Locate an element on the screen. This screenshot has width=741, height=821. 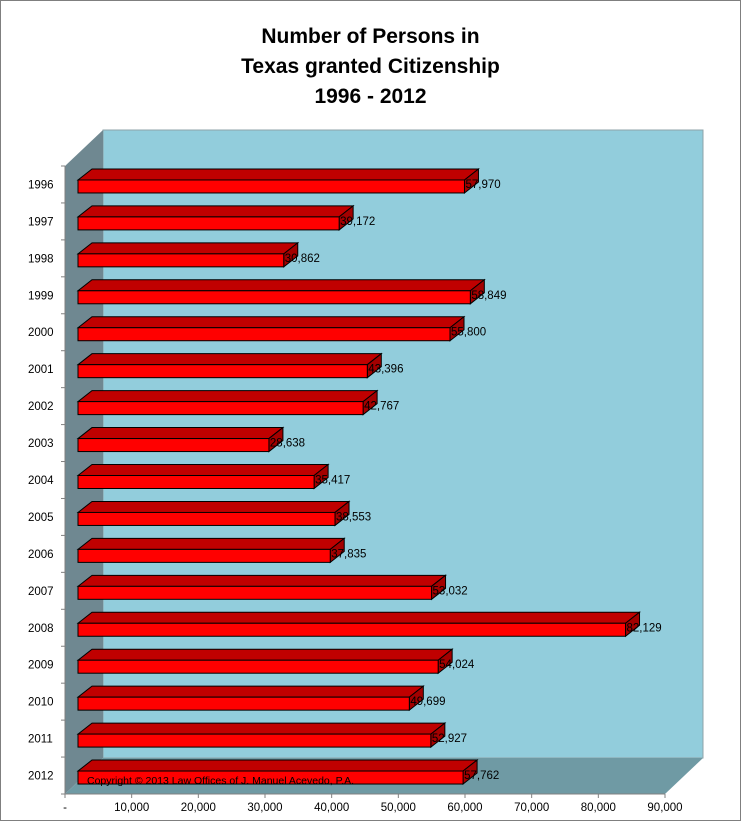
x-tick-label: 50,000 is located at coordinates (398, 808).